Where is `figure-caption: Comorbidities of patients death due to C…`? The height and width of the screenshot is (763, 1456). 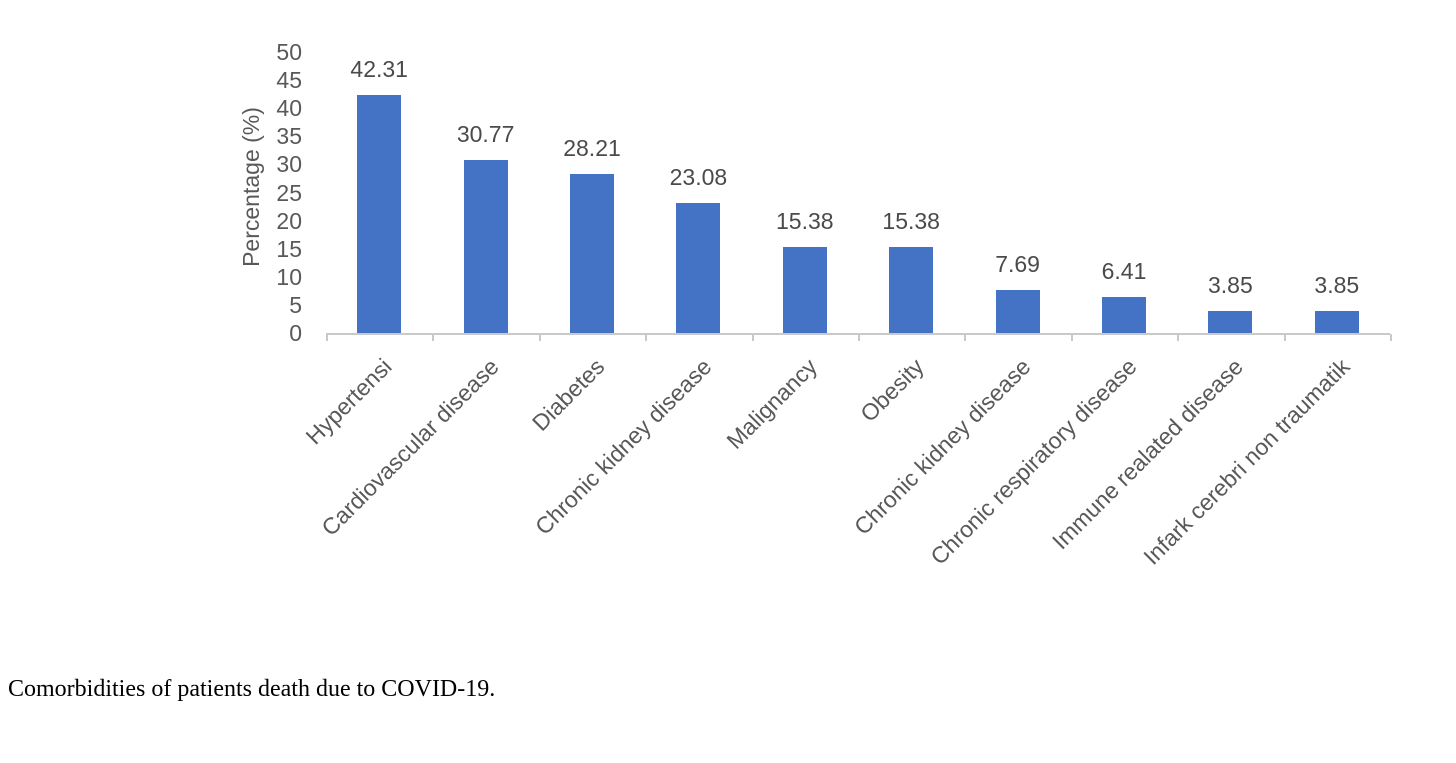
figure-caption: Comorbidities of patients death due to C… is located at coordinates (252, 689).